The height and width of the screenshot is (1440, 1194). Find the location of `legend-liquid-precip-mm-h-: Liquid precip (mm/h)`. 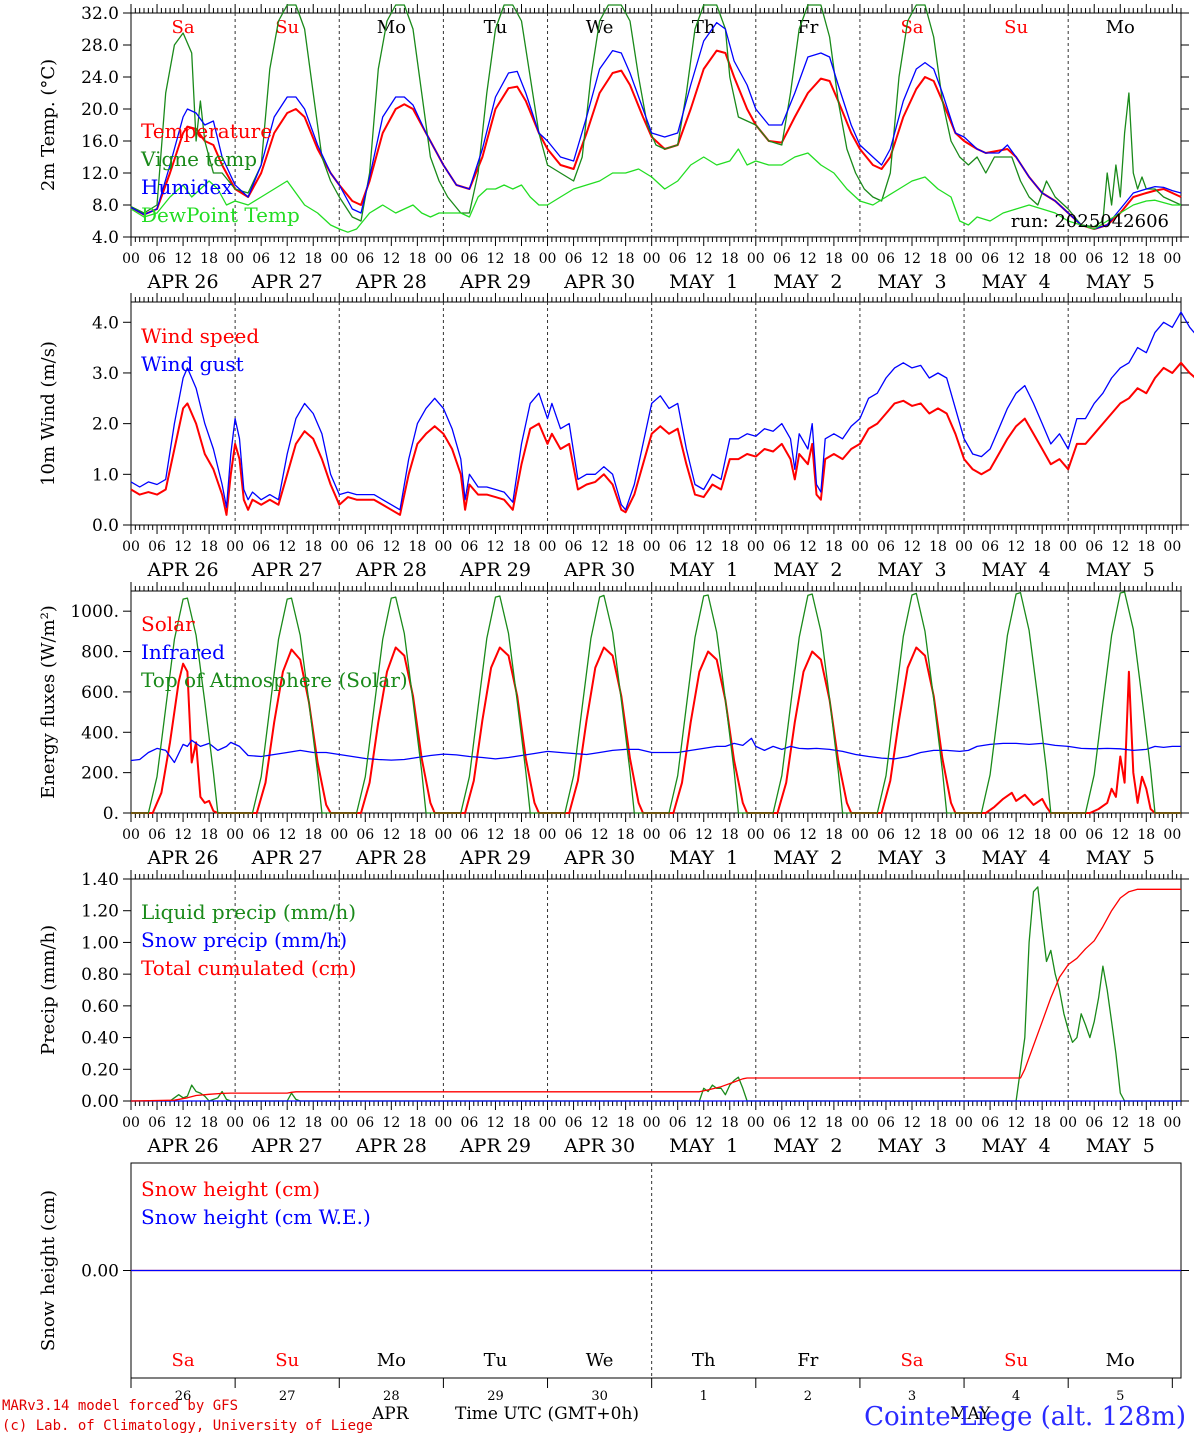

legend-liquid-precip-mm-h-: Liquid precip (mm/h) is located at coordinates (248, 912).